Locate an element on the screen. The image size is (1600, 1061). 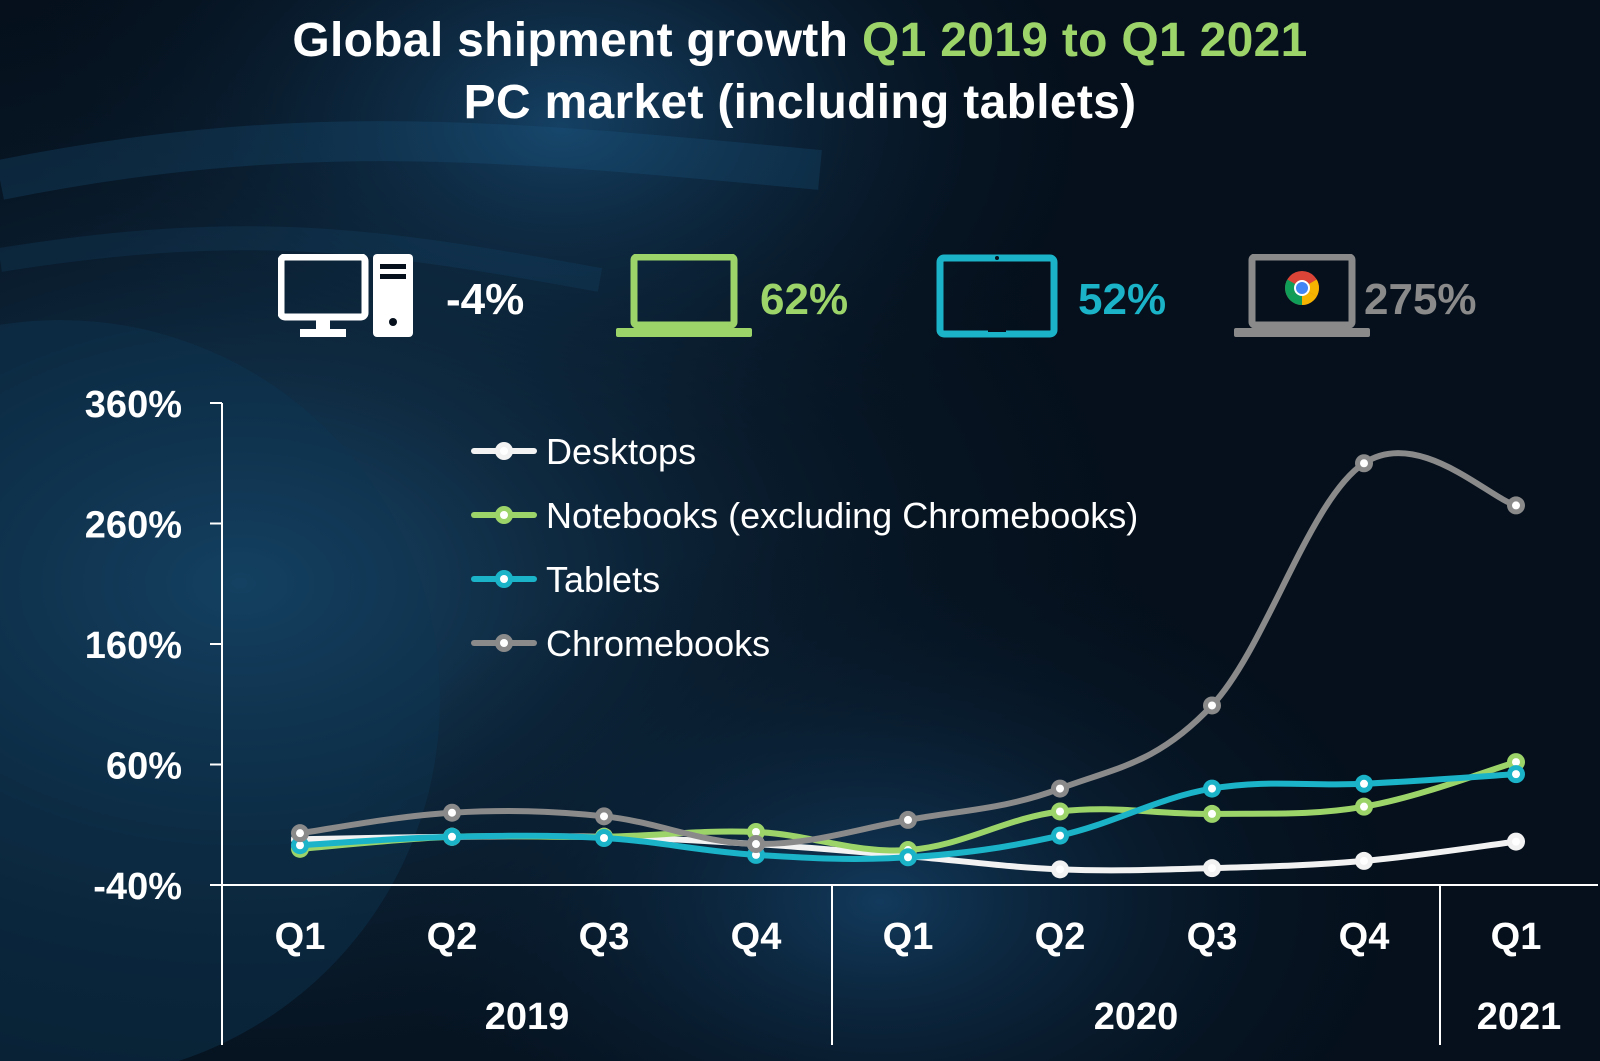
year-label: 2020 is located at coordinates (1136, 1017).